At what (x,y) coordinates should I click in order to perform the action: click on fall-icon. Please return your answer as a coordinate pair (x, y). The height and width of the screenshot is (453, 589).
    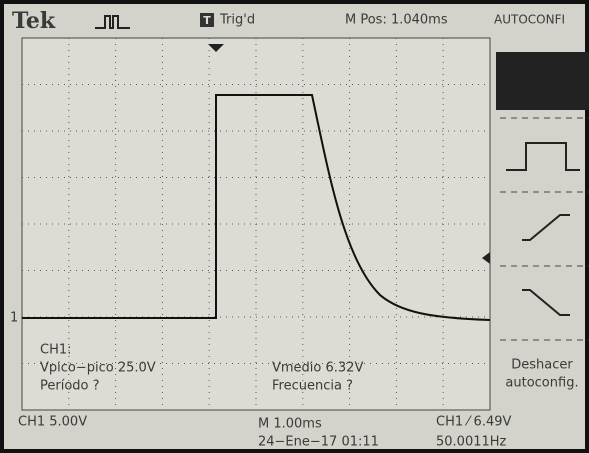
    Looking at the image, I should click on (546, 302).